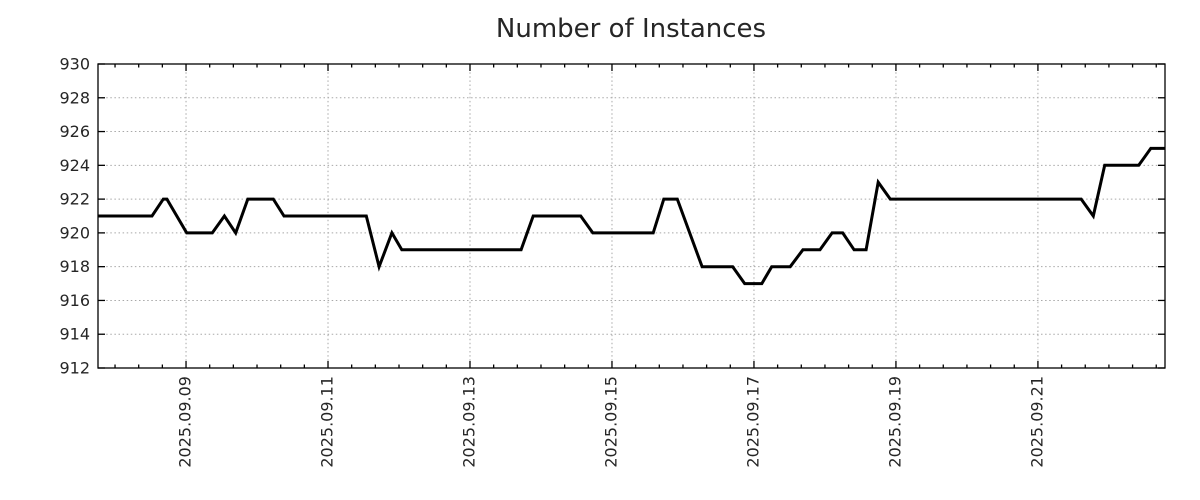  What do you see at coordinates (327, 422) in the screenshot?
I see `x-tick-label: 2025.09.11` at bounding box center [327, 422].